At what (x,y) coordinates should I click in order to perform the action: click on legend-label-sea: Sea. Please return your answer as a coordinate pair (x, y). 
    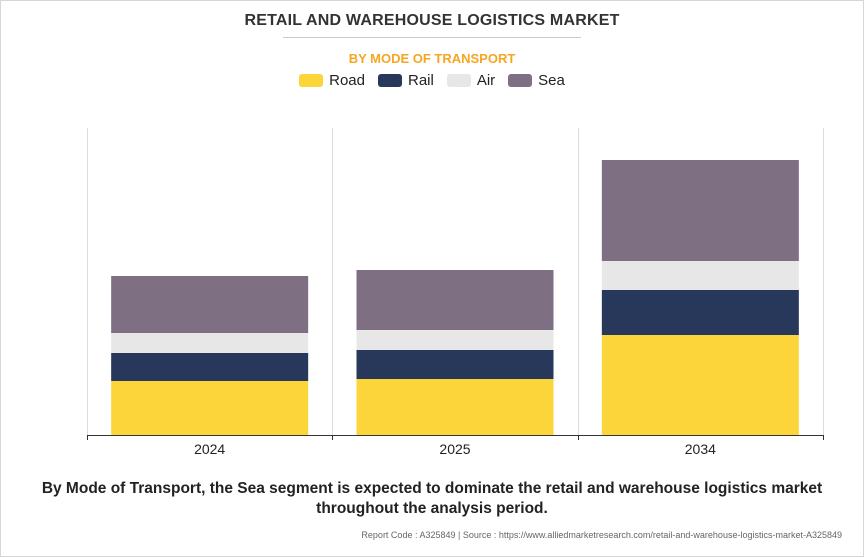
    Looking at the image, I should click on (551, 80).